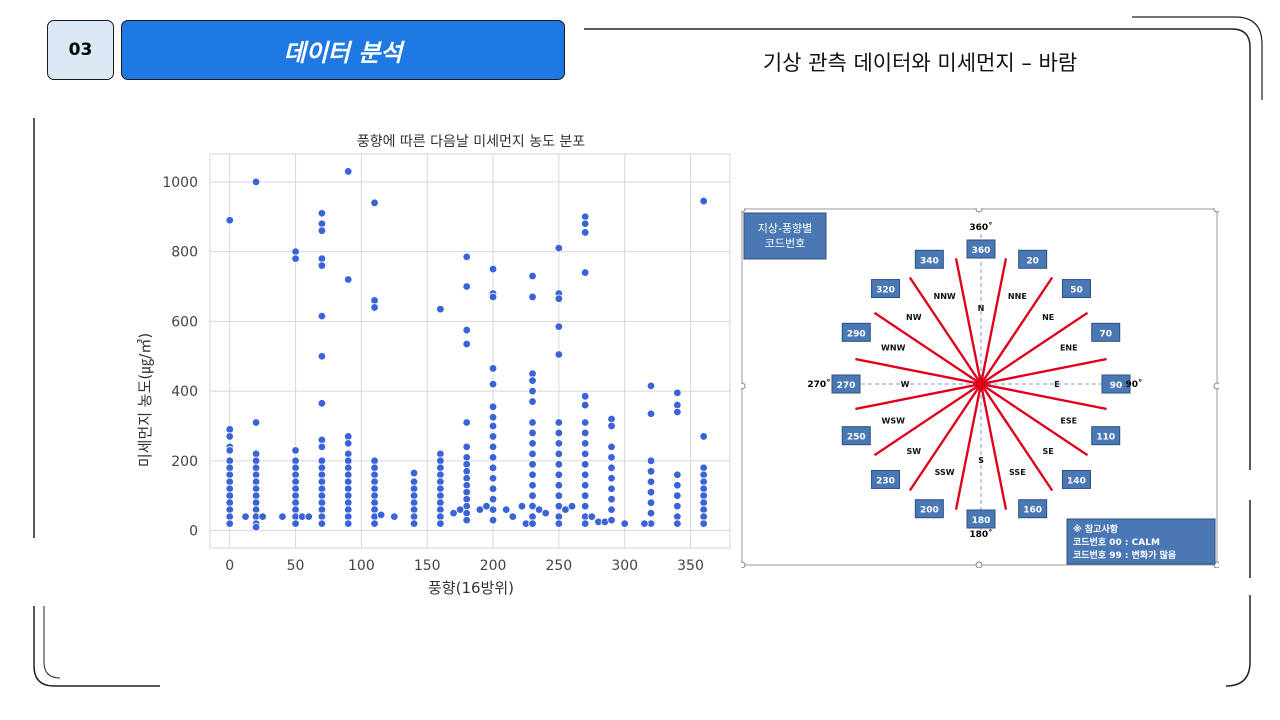  Describe the element at coordinates (1133, 384) in the screenshot. I see `axis-label-right: 90˚` at that location.